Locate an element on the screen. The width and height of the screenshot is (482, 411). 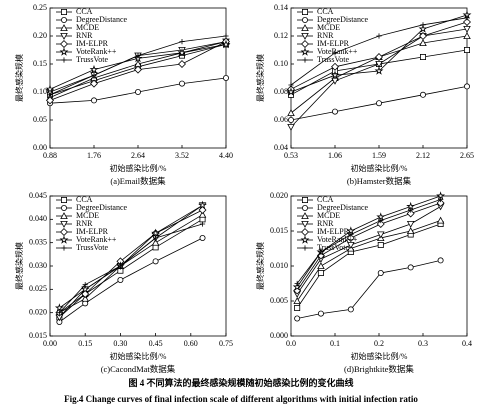
y-tick-label: 0.25 is located at coordinates (40, 7).